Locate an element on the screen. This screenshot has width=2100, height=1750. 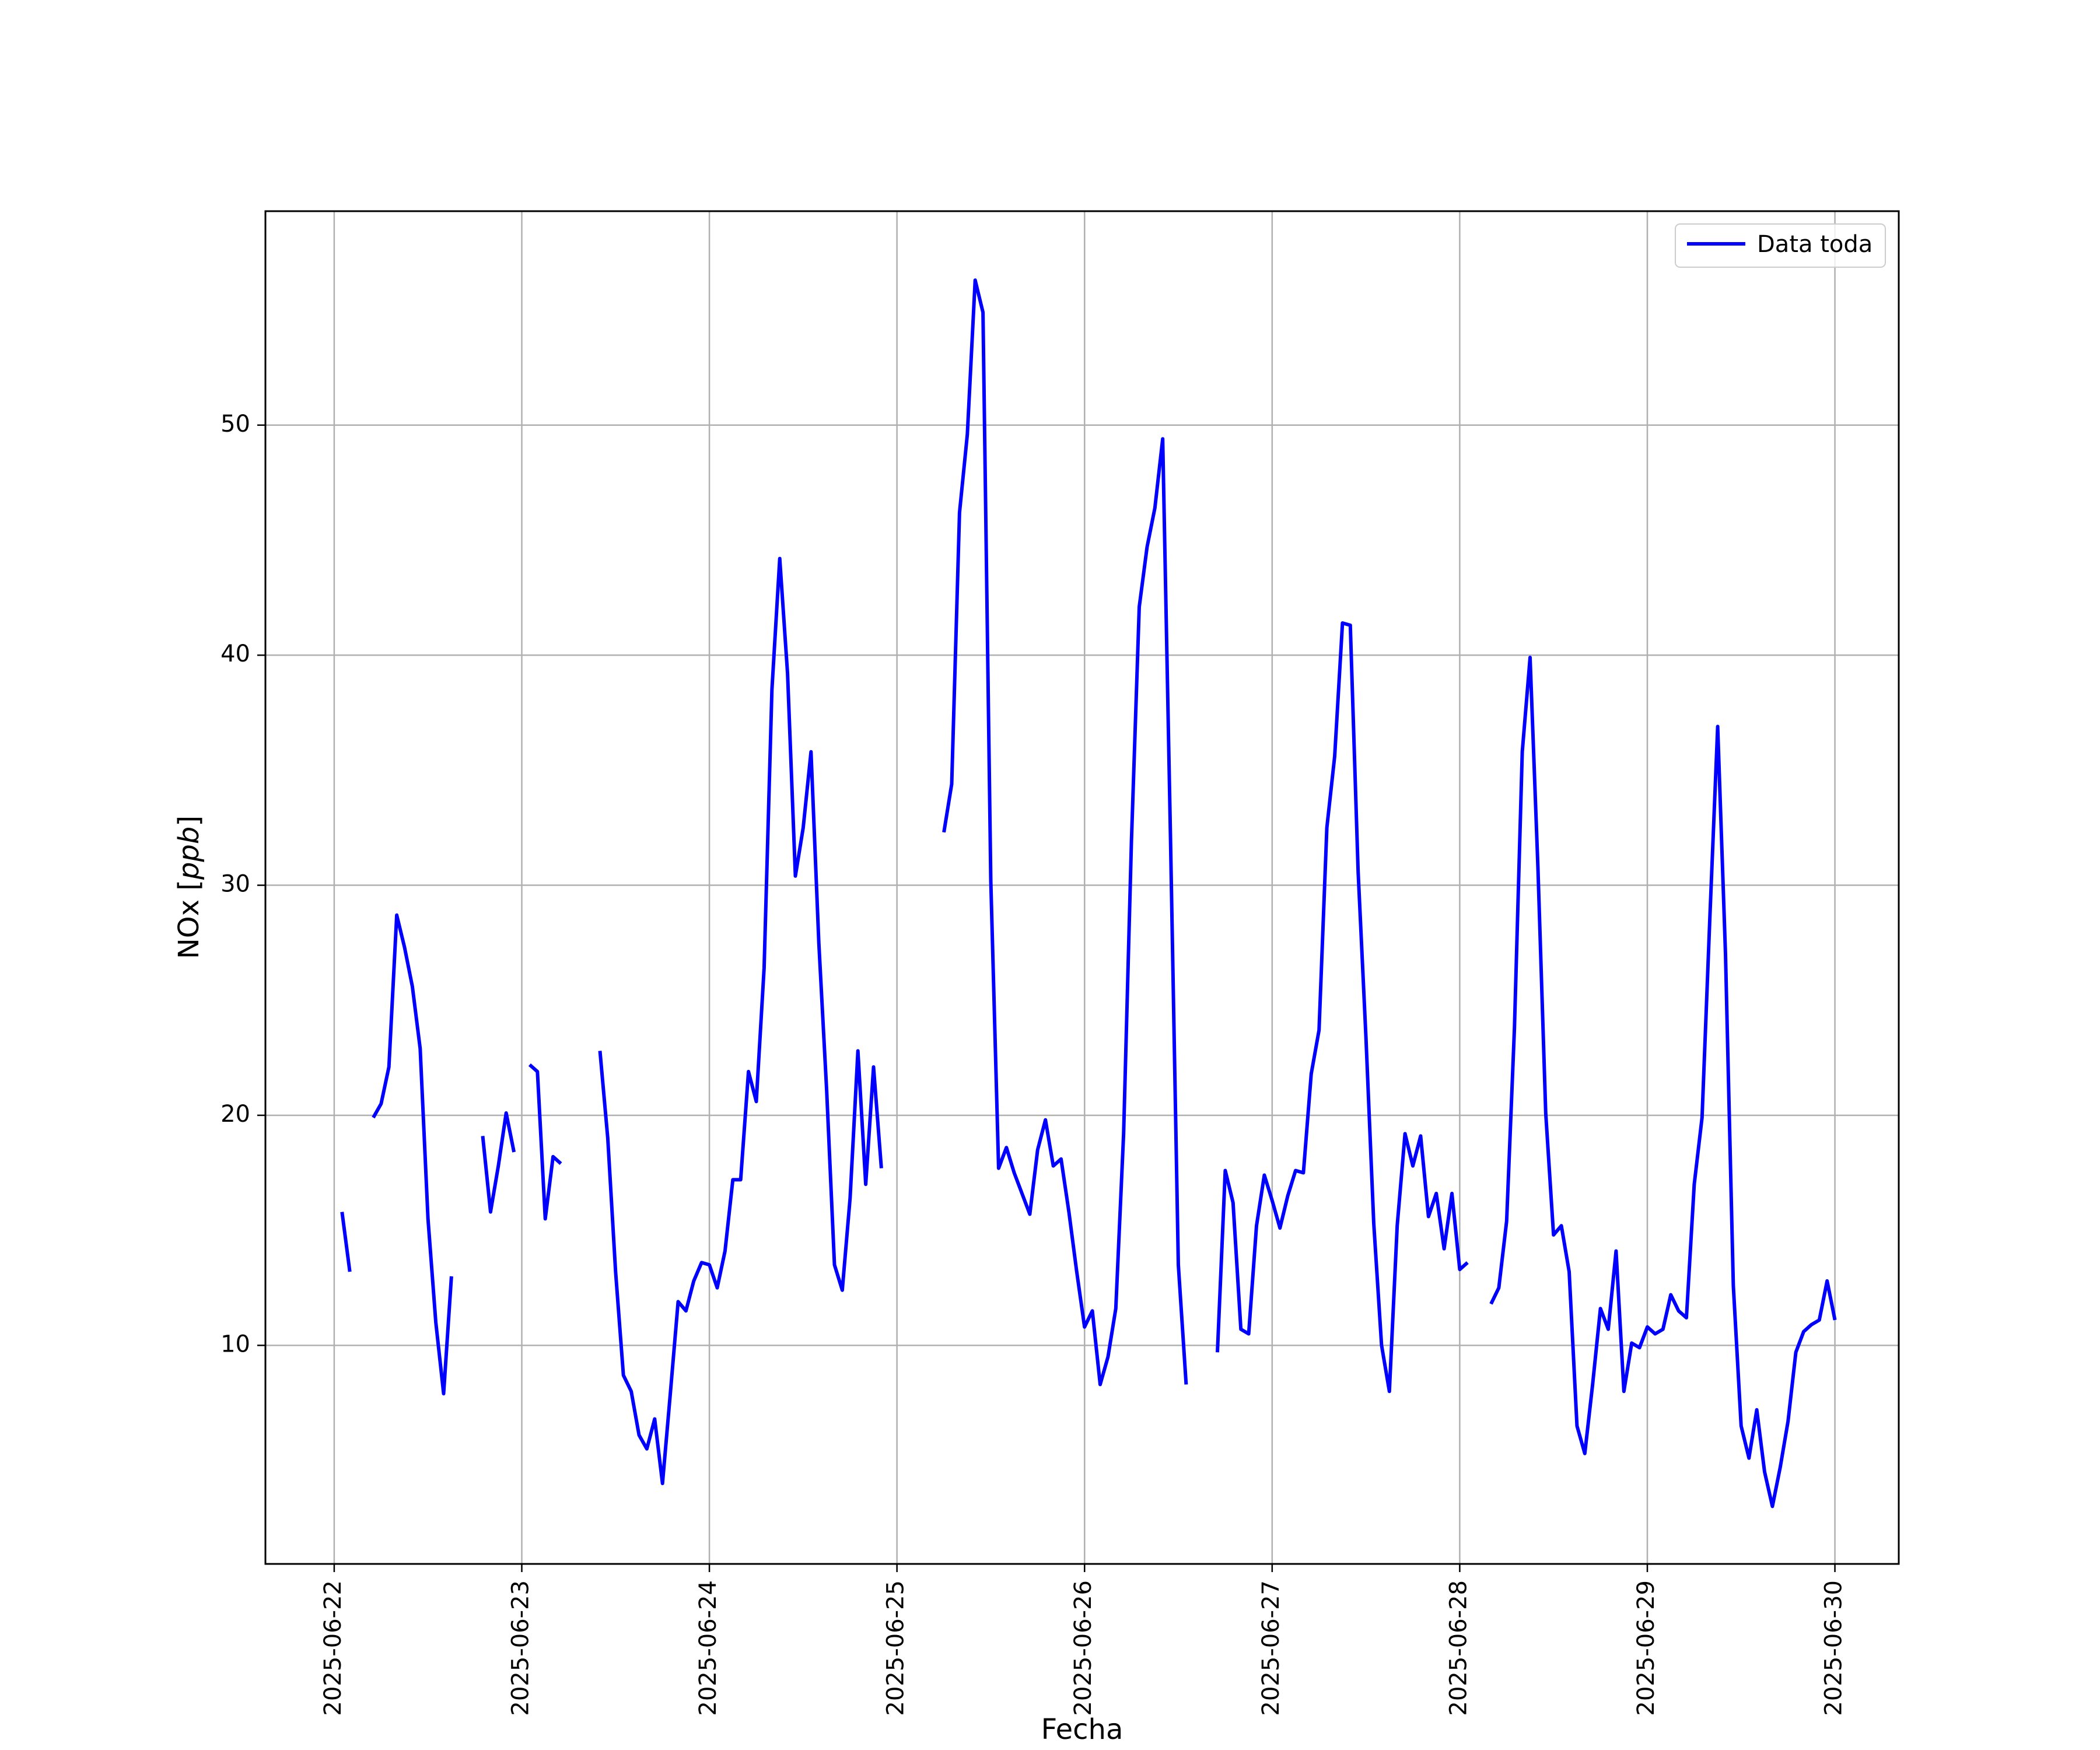
y-axis-label: NOx [ppb] is located at coordinates (189, 887).